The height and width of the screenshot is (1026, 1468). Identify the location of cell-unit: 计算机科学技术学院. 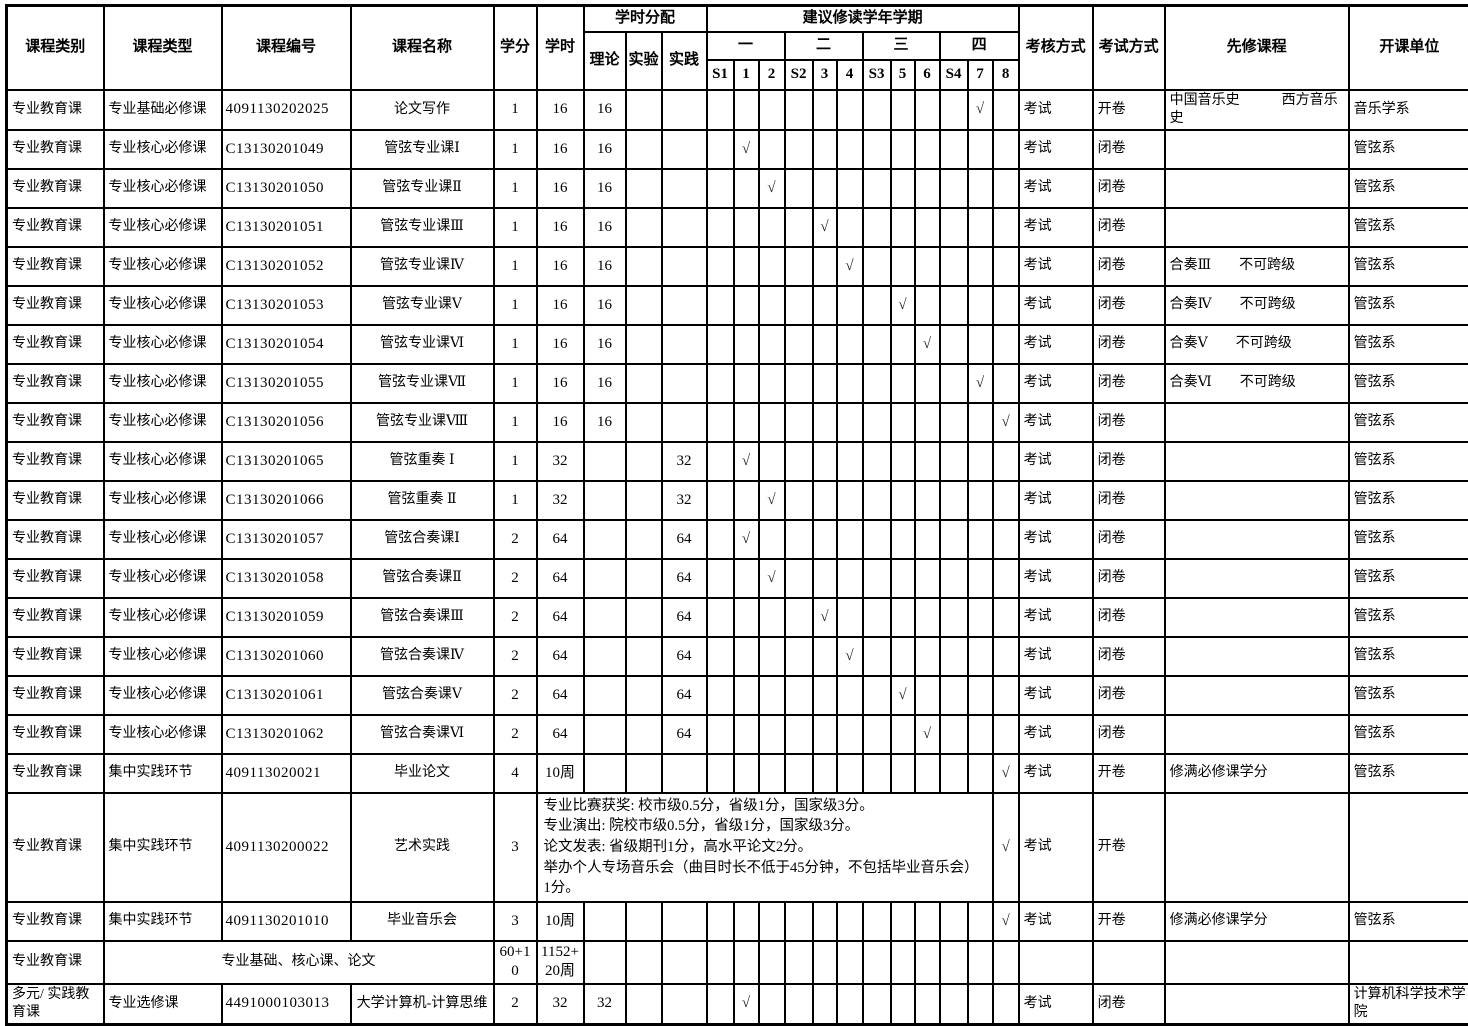
(1408, 1004).